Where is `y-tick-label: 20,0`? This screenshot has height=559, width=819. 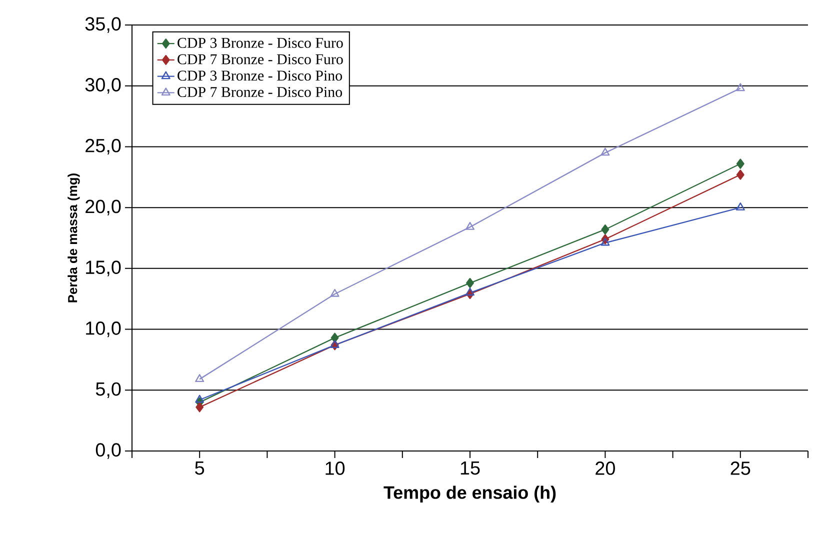
y-tick-label: 20,0 is located at coordinates (103, 208).